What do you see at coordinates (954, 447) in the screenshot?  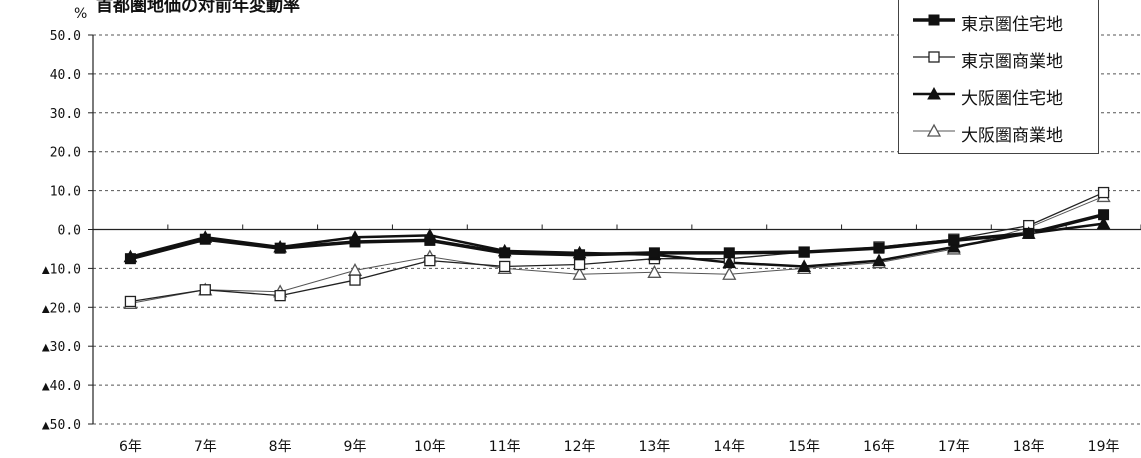 I see `x-tick-label: 17年` at bounding box center [954, 447].